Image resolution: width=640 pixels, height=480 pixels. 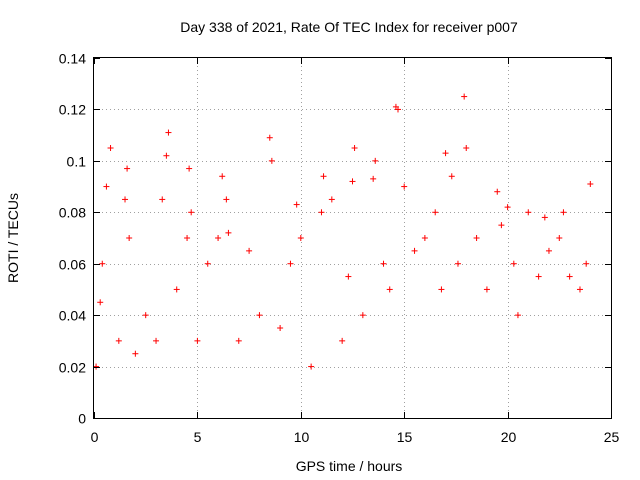 I want to click on y-tick-label: 0.14, so click(x=72, y=59).